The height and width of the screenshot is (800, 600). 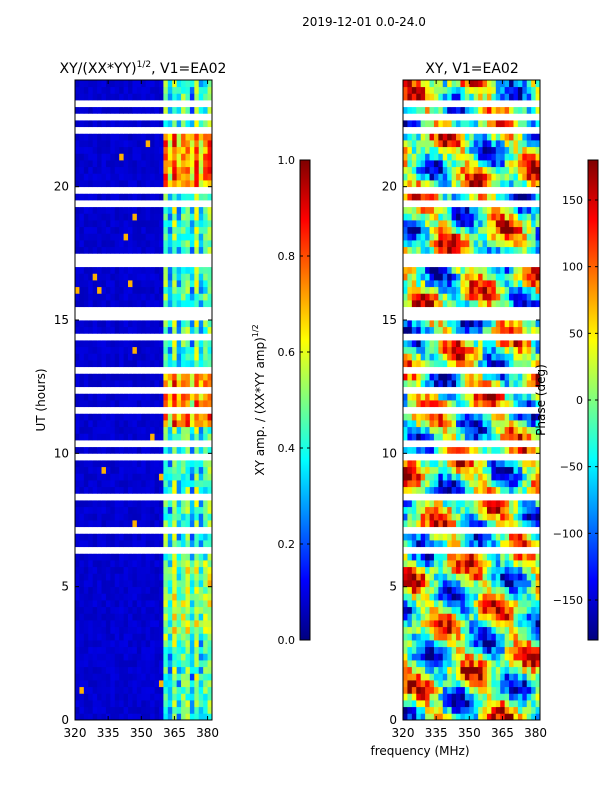 What do you see at coordinates (472, 69) in the screenshot?
I see `phase-panel-title: XY, V1=EA02` at bounding box center [472, 69].